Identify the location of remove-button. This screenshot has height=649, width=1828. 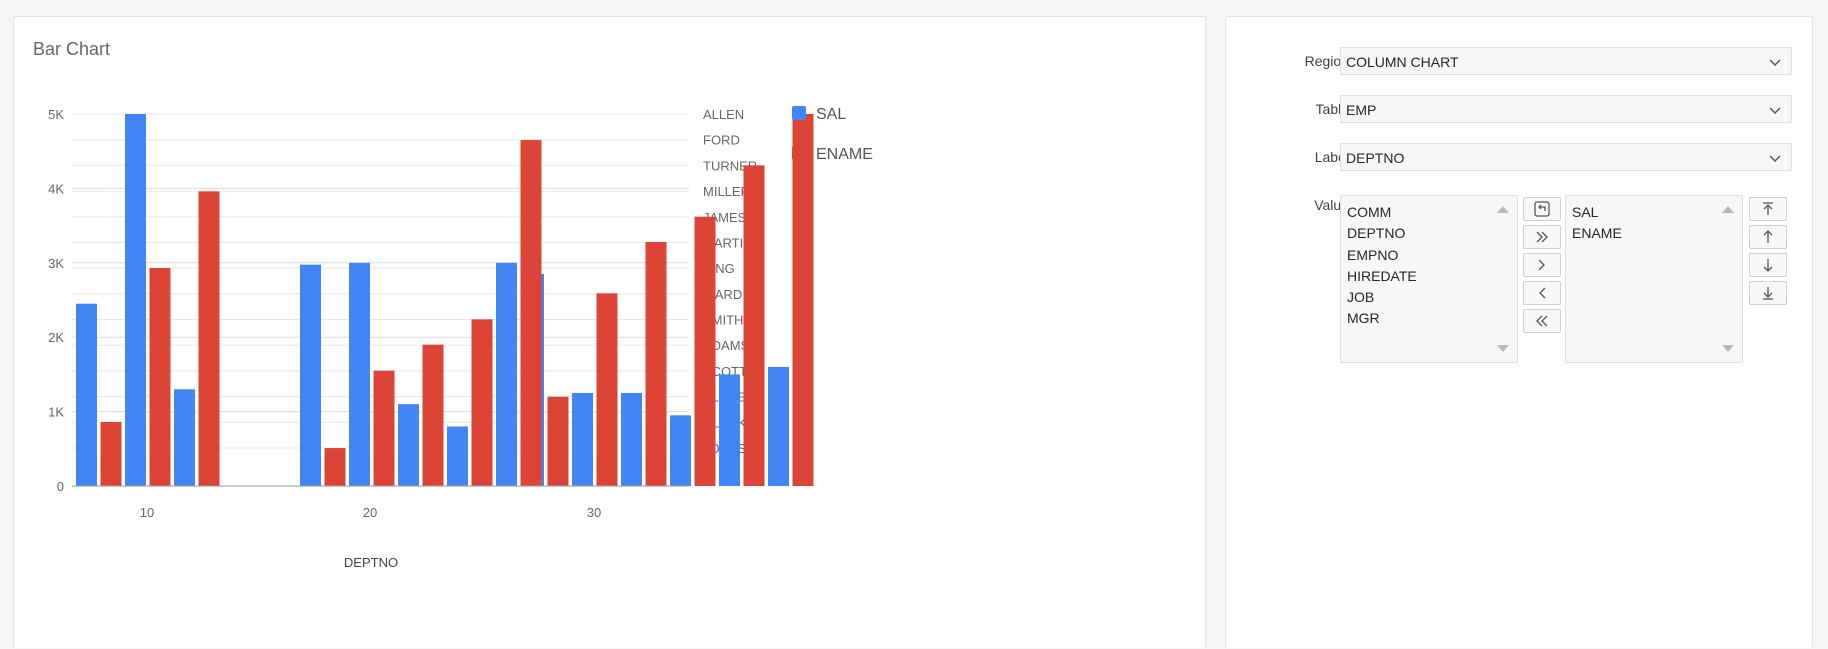
(1542, 293).